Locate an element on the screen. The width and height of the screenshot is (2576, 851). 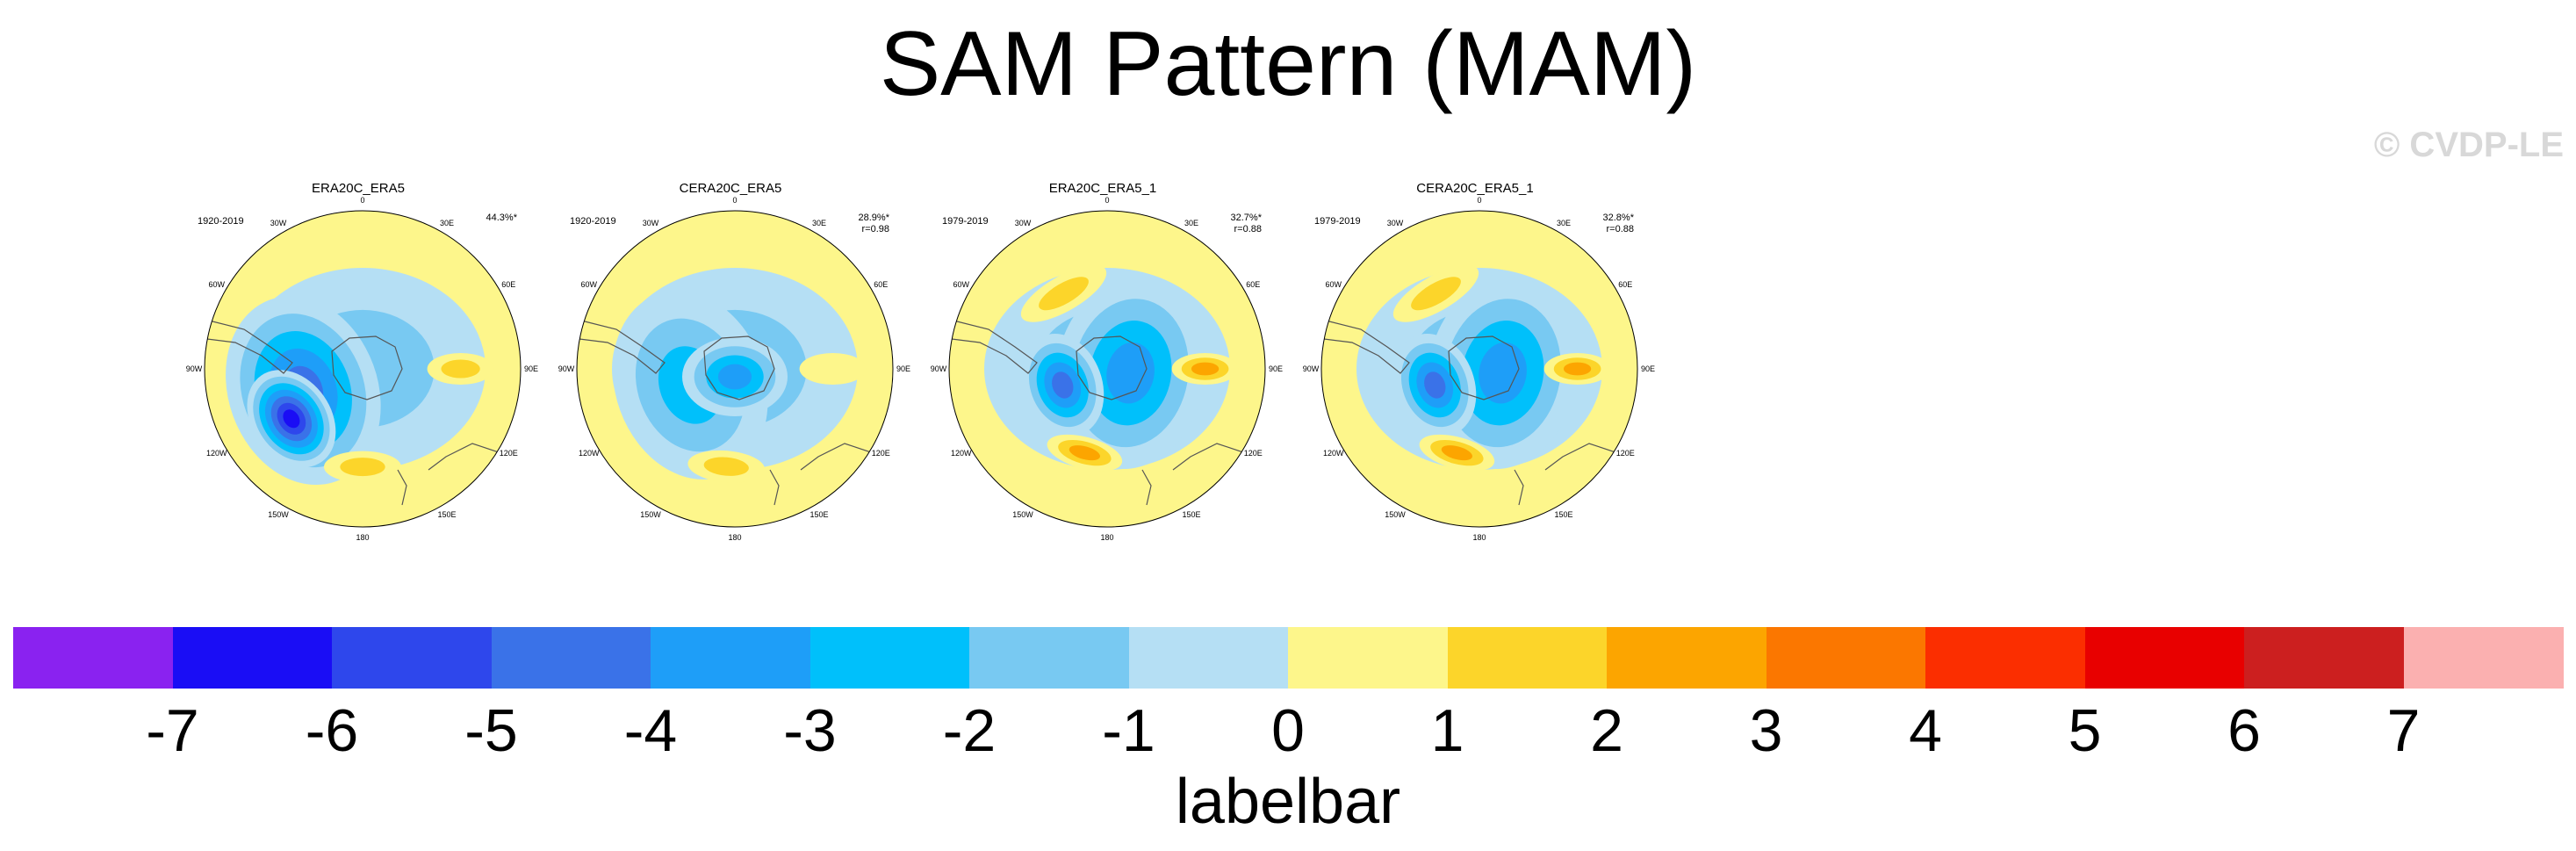
colorbar-tick-label: 7 is located at coordinates (2403, 730).